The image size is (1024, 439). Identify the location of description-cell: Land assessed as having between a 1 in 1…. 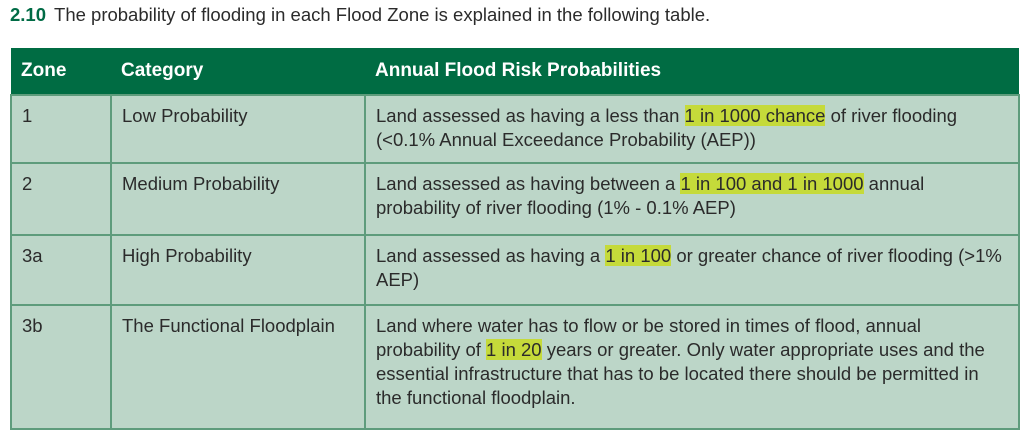
(692, 199).